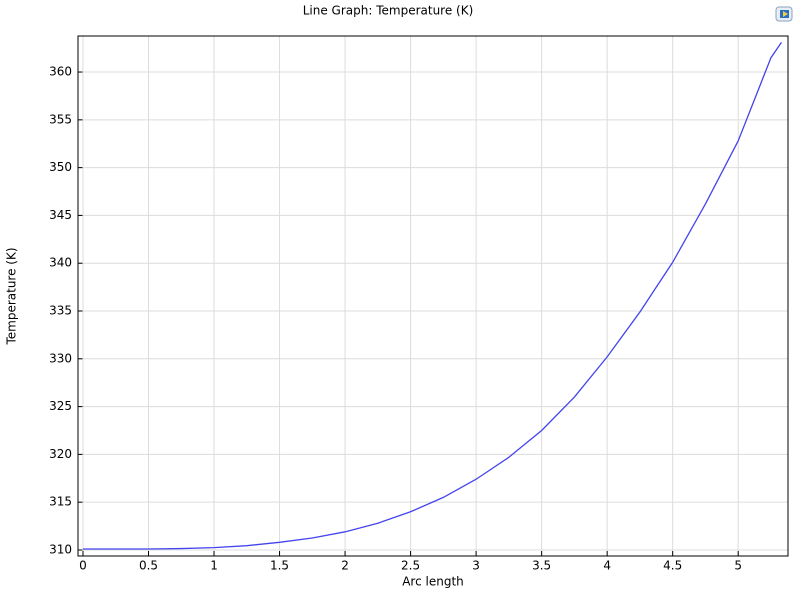 The width and height of the screenshot is (800, 600). What do you see at coordinates (214, 566) in the screenshot?
I see `x-tick-label: 1` at bounding box center [214, 566].